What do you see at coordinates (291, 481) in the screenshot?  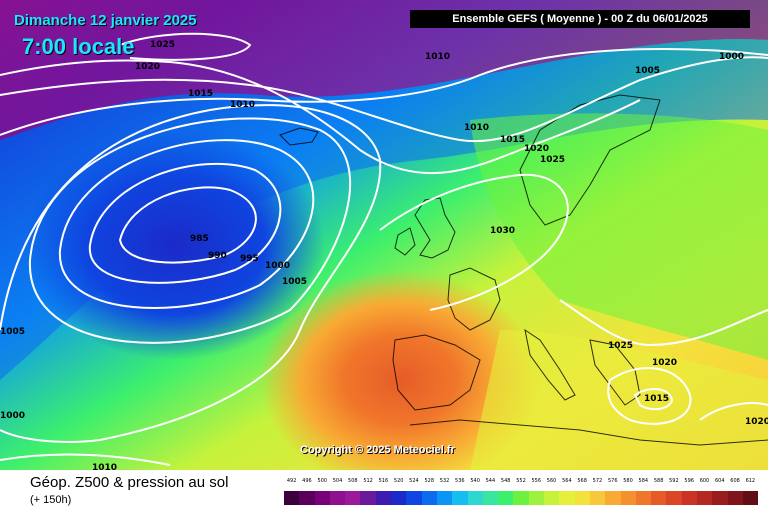 I see `legend-value: 492` at bounding box center [291, 481].